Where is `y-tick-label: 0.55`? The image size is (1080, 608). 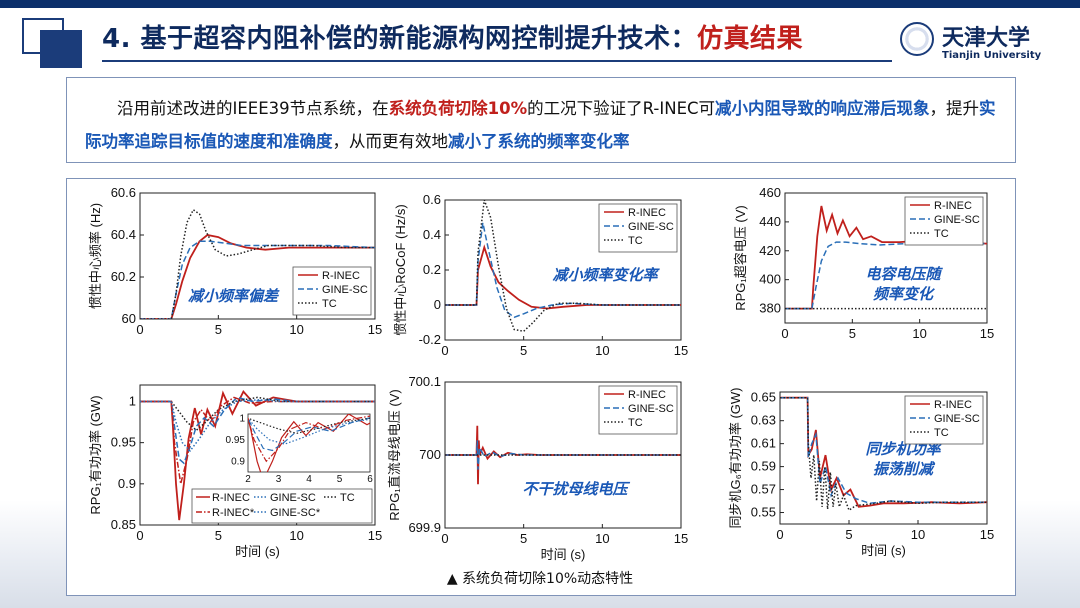 y-tick-label: 0.55 is located at coordinates (763, 512).